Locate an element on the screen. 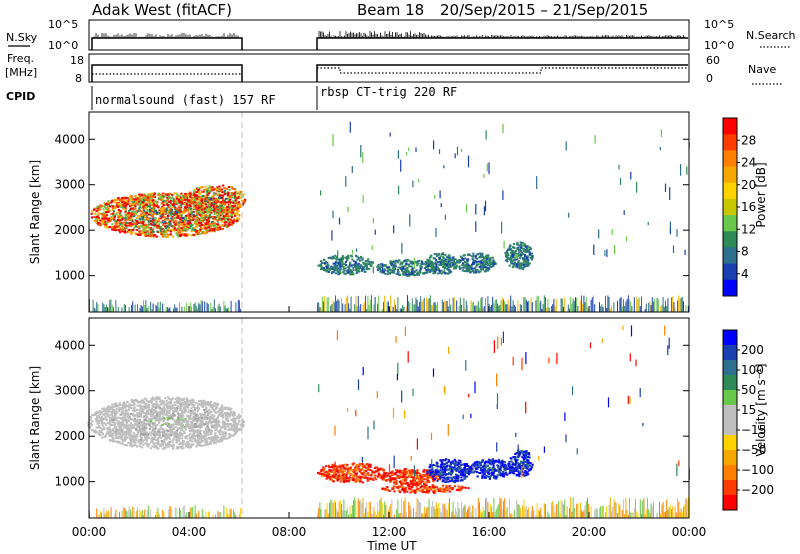 The image size is (800, 554). power-colorbar-label-1: 24 is located at coordinates (748, 163).